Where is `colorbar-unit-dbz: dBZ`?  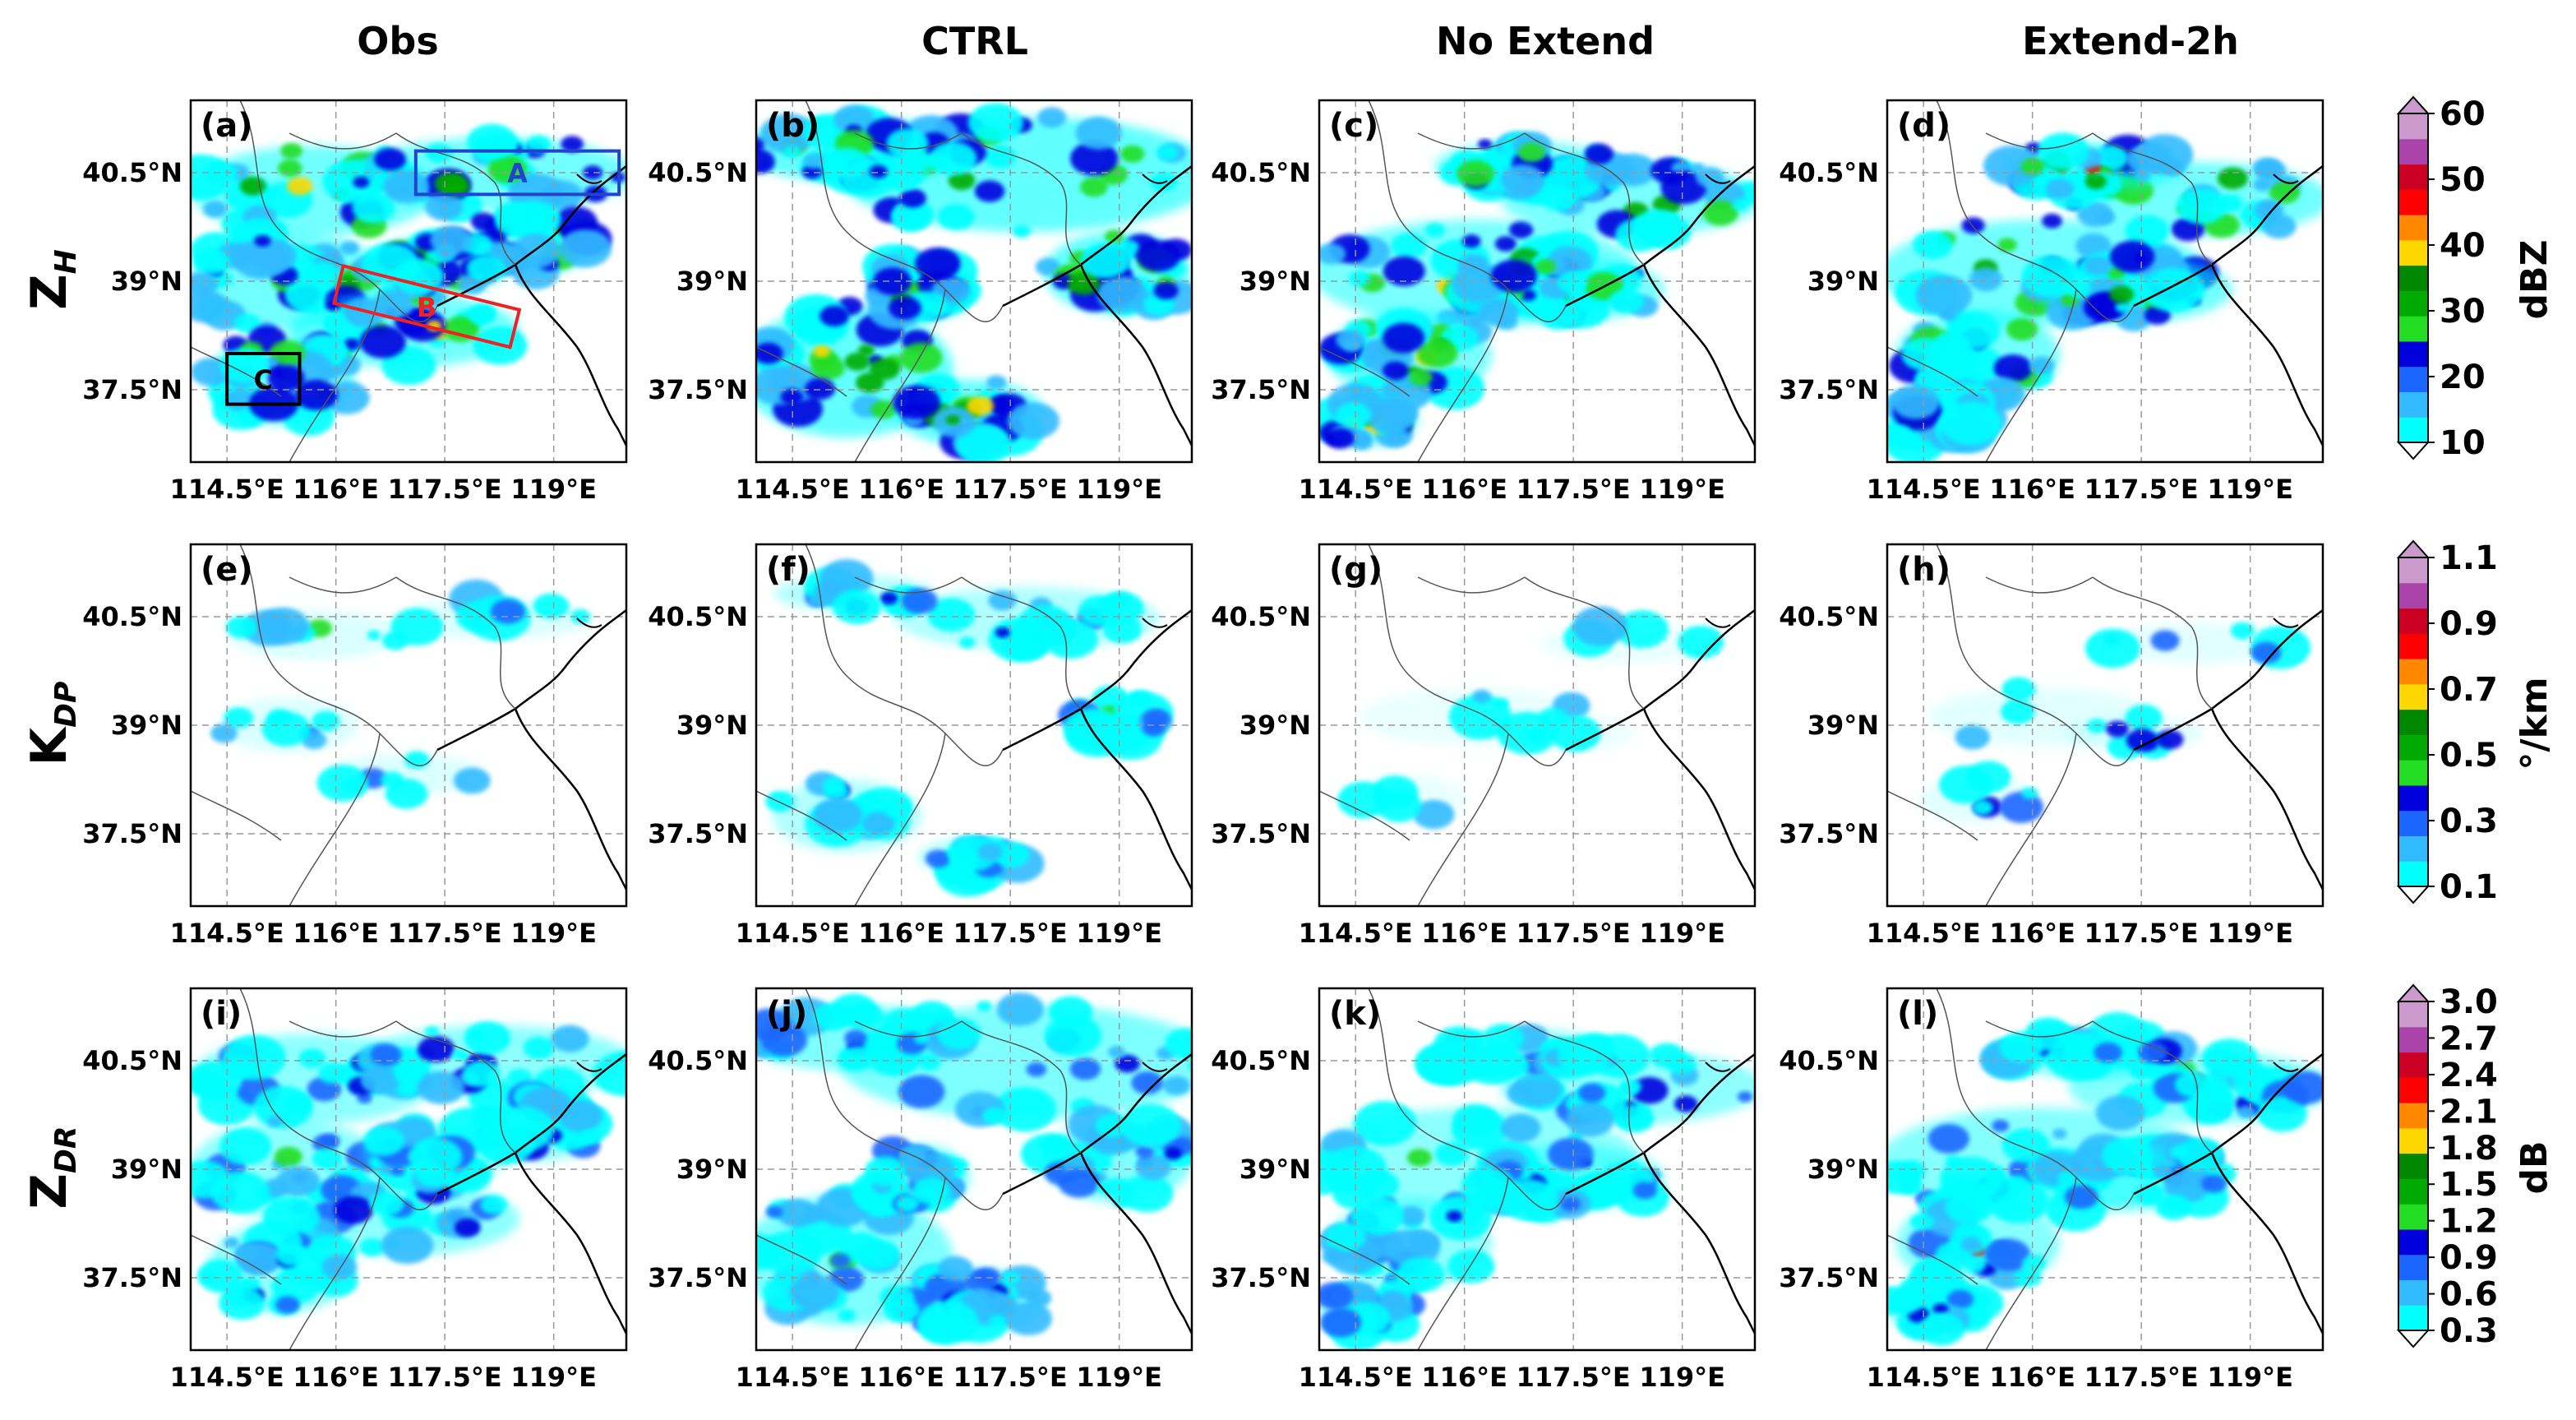
colorbar-unit-dbz: dBZ is located at coordinates (2534, 280).